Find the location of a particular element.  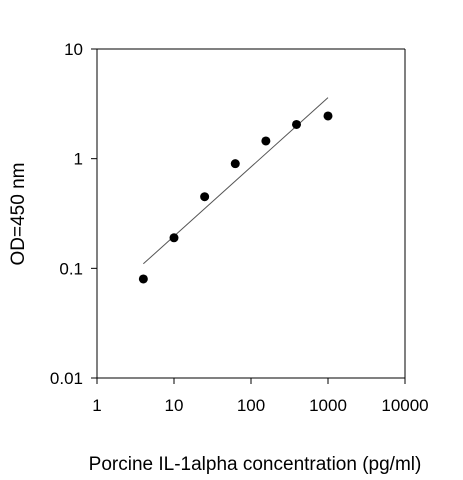

x-axis-title: Porcine IL-1alpha concentration (pg/ml) is located at coordinates (255, 464).